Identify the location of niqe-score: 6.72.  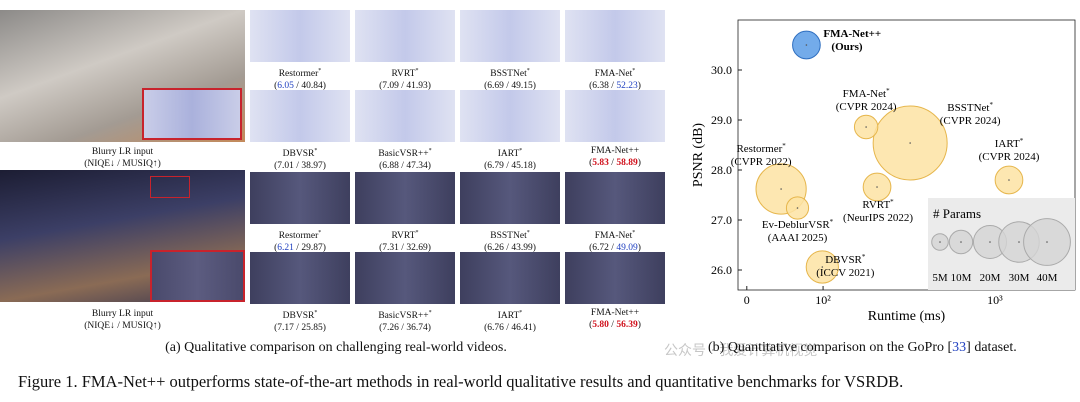
(600, 248).